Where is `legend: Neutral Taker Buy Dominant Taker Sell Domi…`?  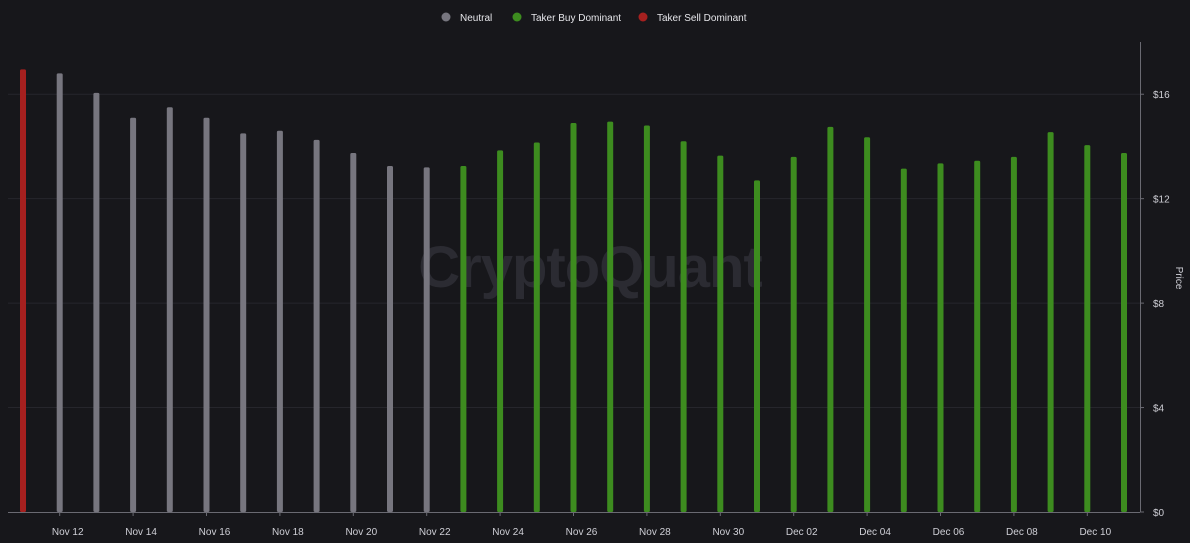
legend: Neutral Taker Buy Dominant Taker Sell Domi… is located at coordinates (594, 18).